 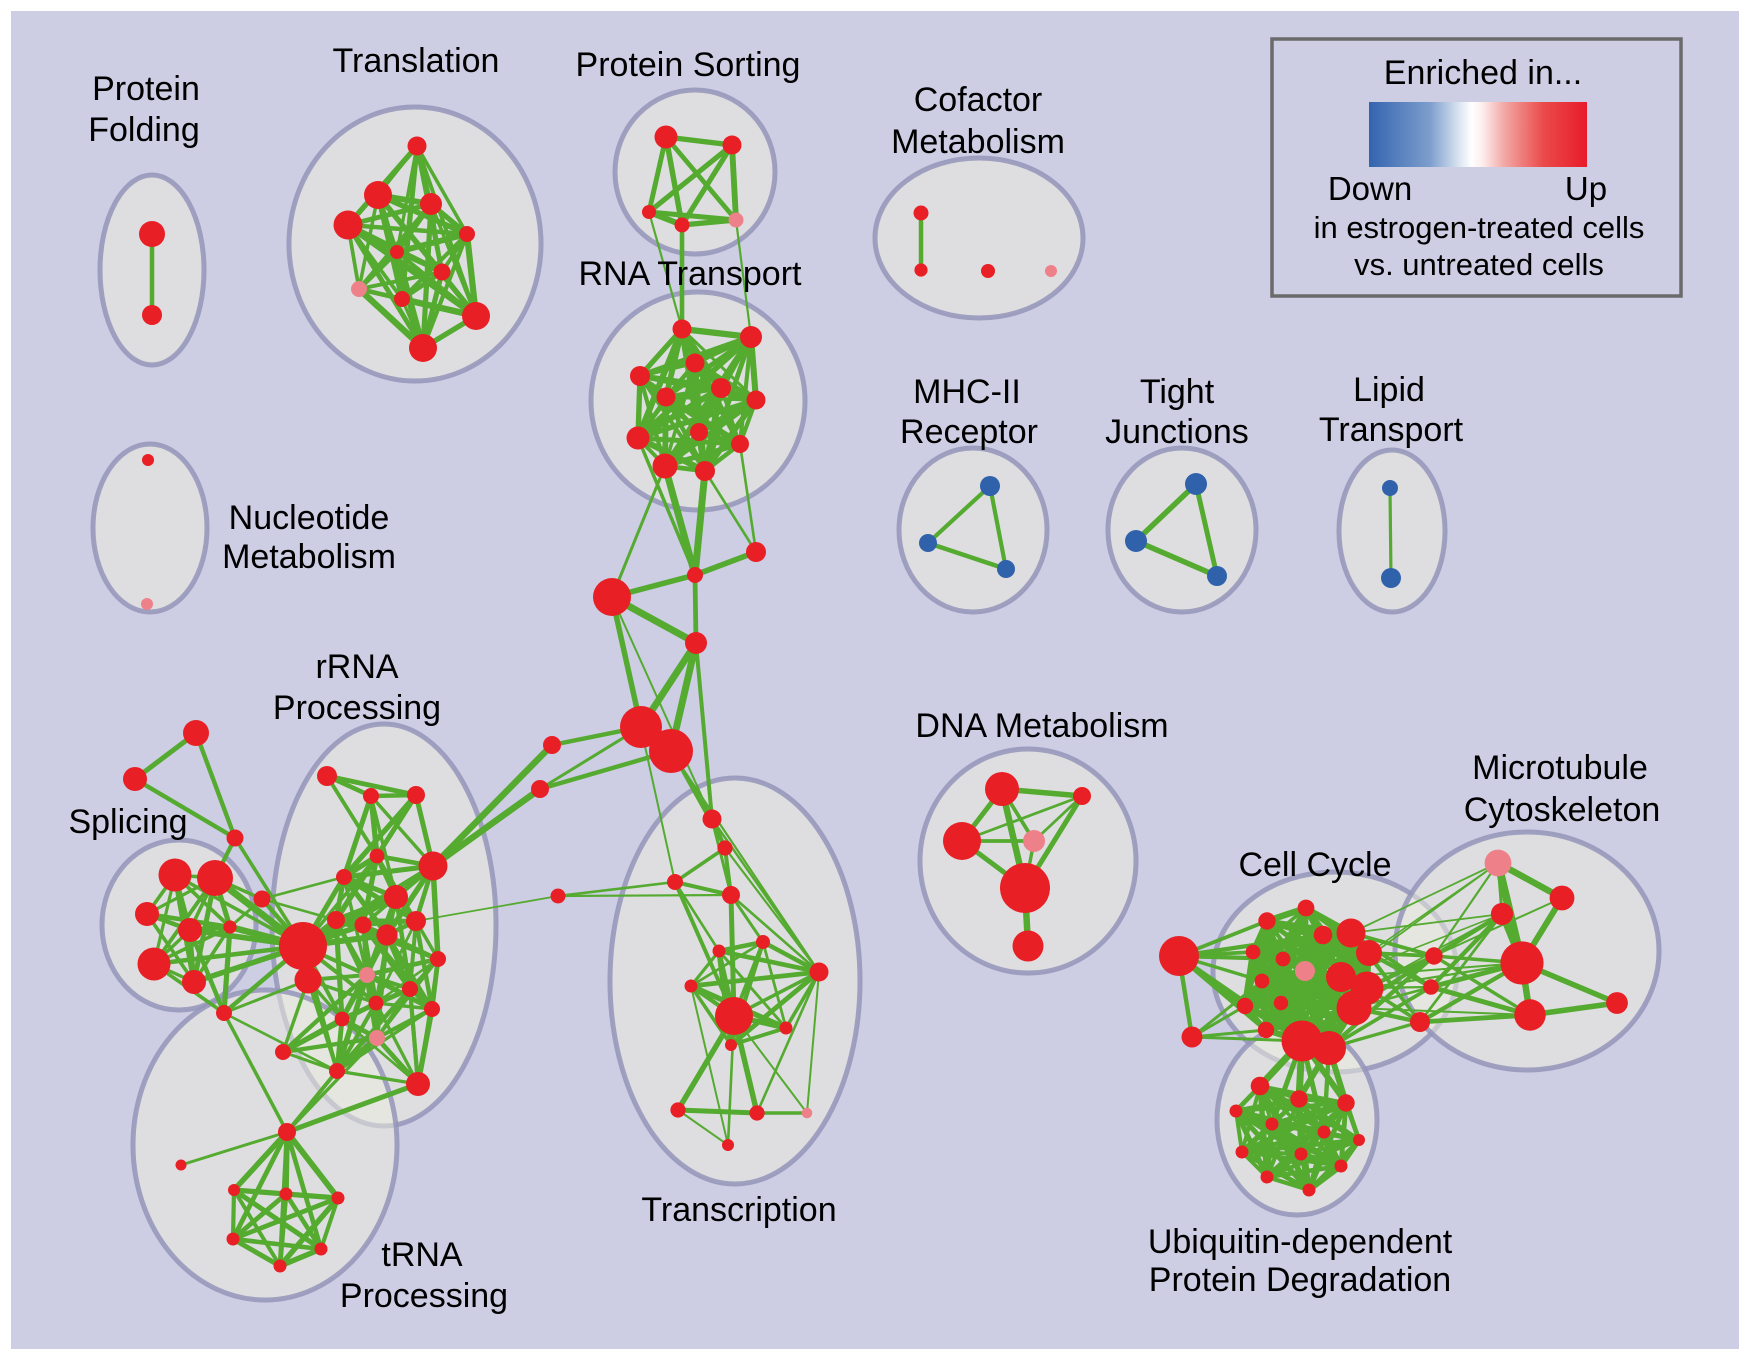 I want to click on svg-text: Protein Sorting, so click(x=688, y=65).